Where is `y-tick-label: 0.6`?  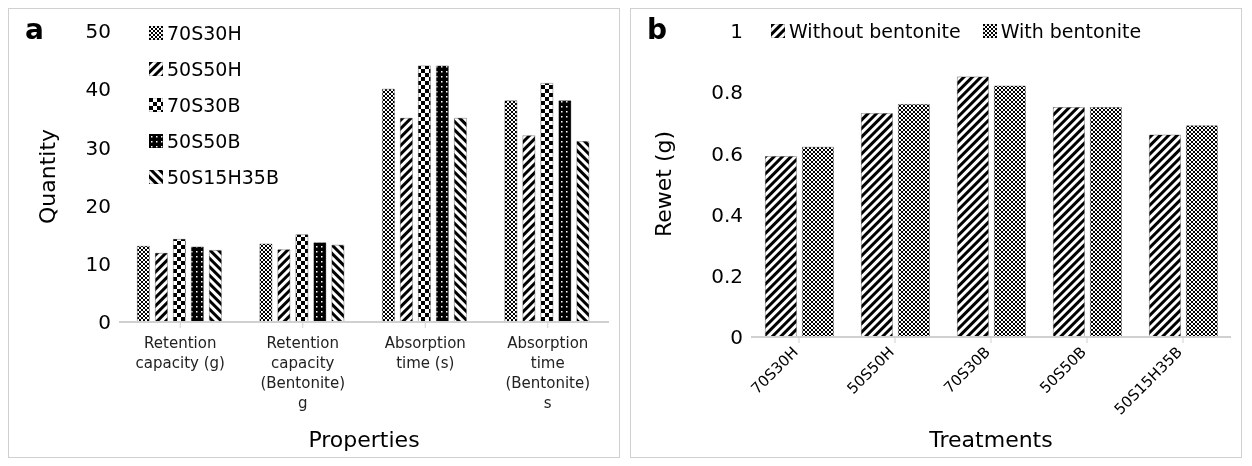 y-tick-label: 0.6 is located at coordinates (727, 153).